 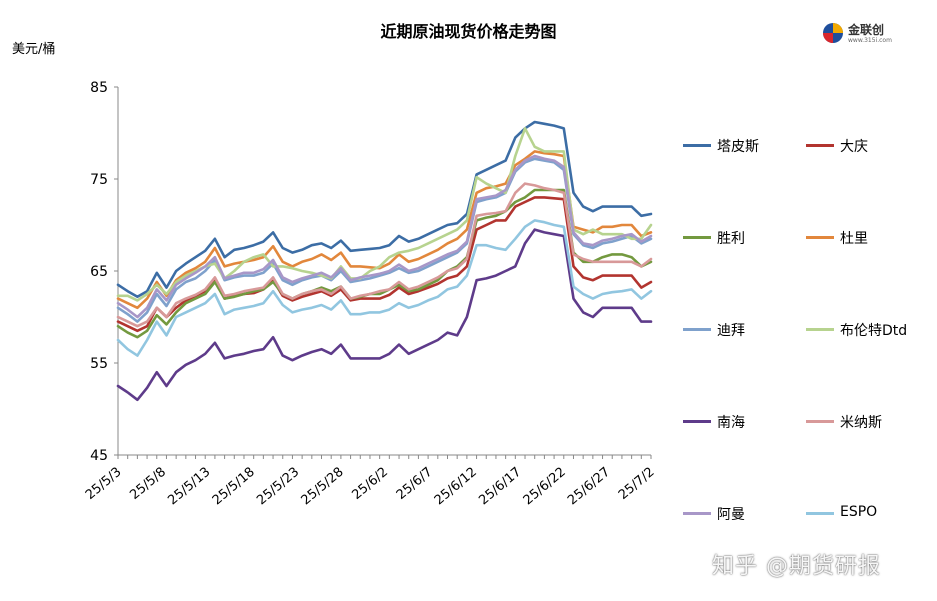 I want to click on x-tick-label: 25/7/2, so click(x=637, y=484).